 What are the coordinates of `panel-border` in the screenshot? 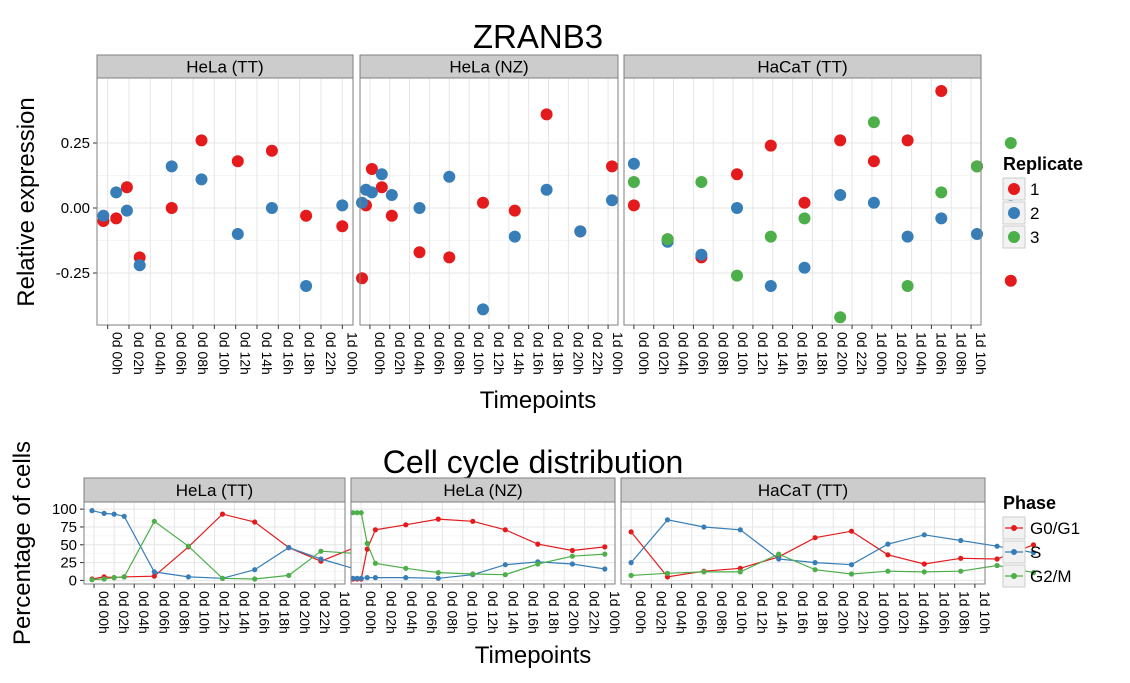 It's located at (803, 543).